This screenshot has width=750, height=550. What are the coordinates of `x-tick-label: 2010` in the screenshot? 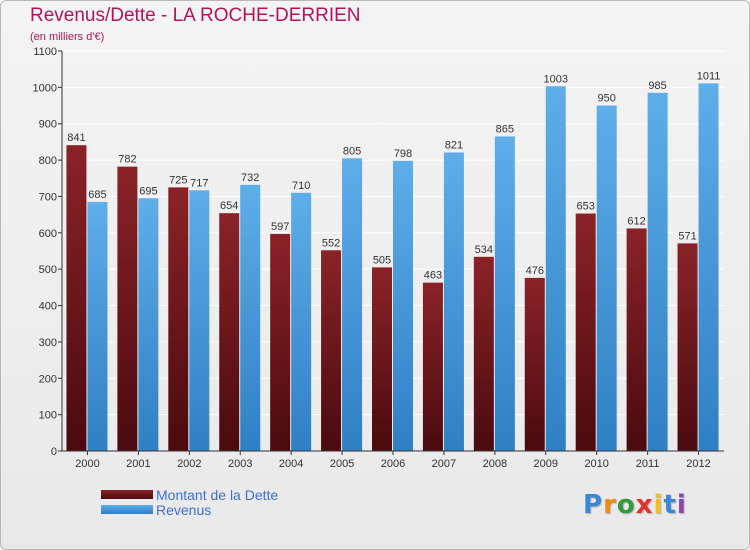 It's located at (596, 464).